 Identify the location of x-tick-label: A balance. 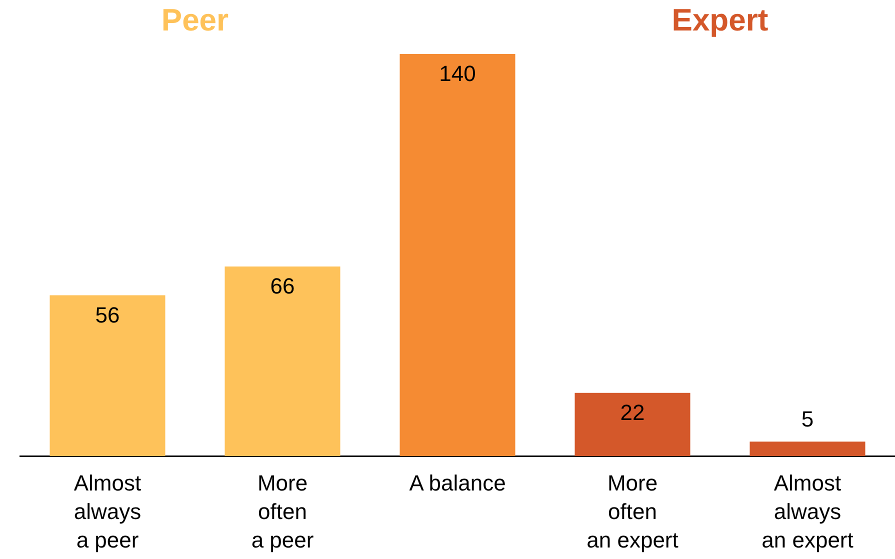
(457, 483).